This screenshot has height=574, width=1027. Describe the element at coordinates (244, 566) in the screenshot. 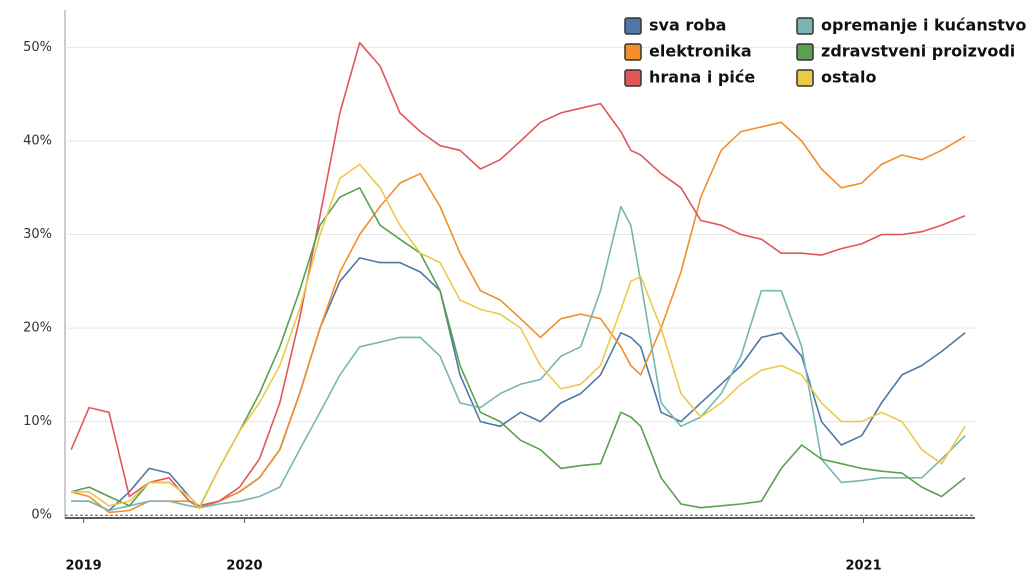

I see `x-tick-label: 2020` at that location.